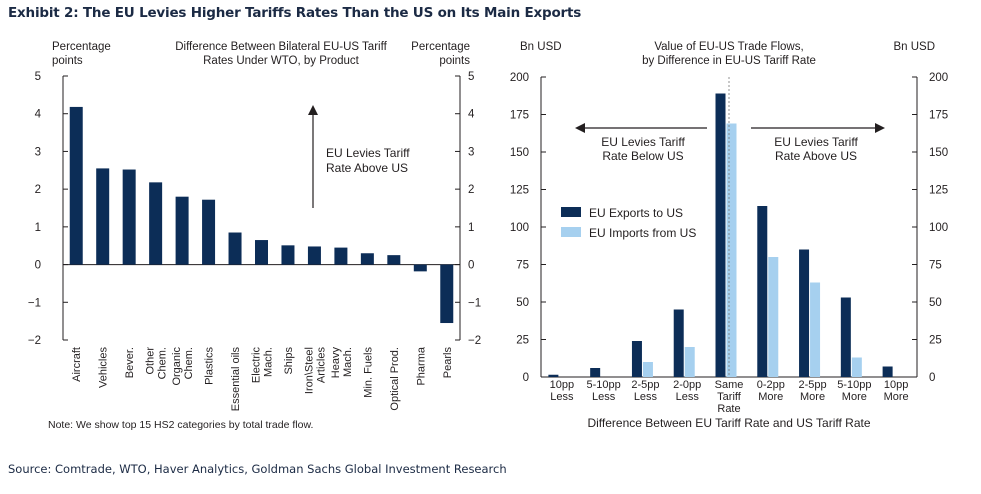  I want to click on category-label: Other, so click(151, 361).